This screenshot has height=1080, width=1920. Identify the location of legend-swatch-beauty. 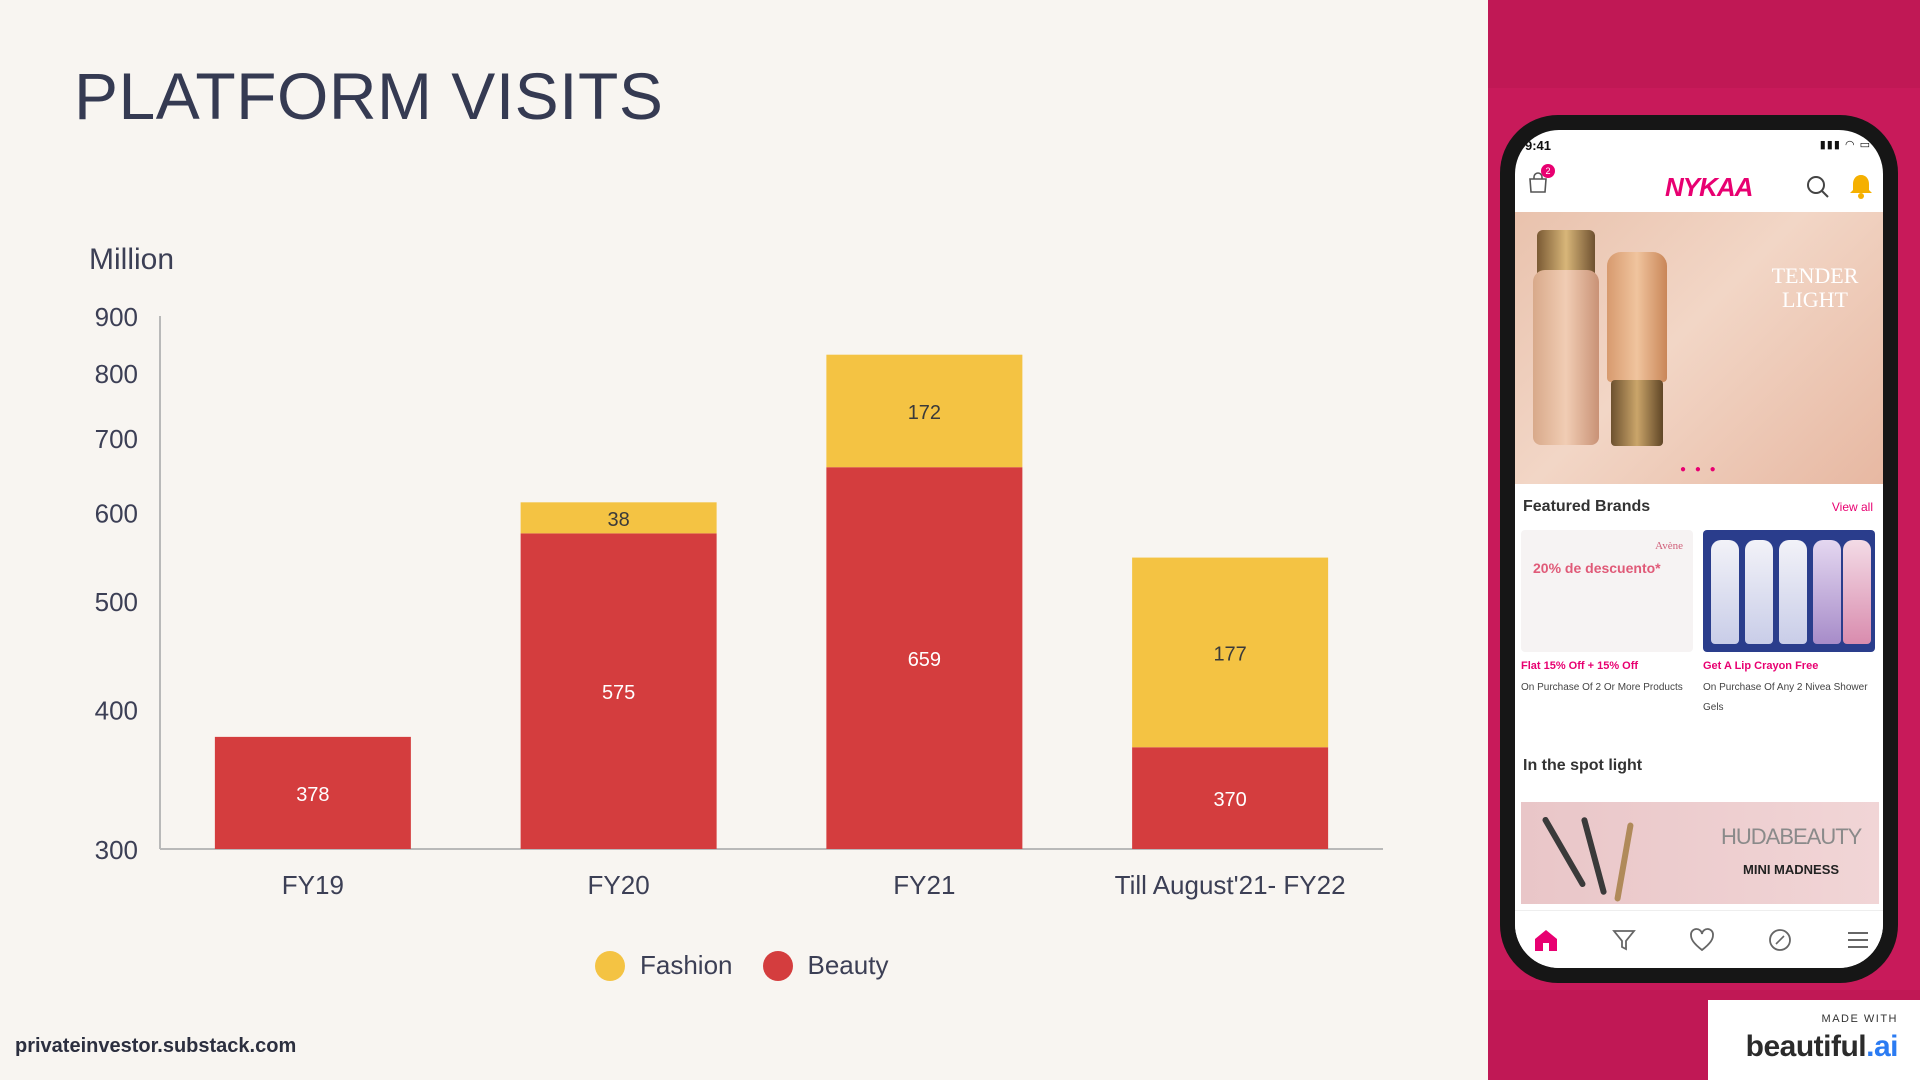
(777, 965).